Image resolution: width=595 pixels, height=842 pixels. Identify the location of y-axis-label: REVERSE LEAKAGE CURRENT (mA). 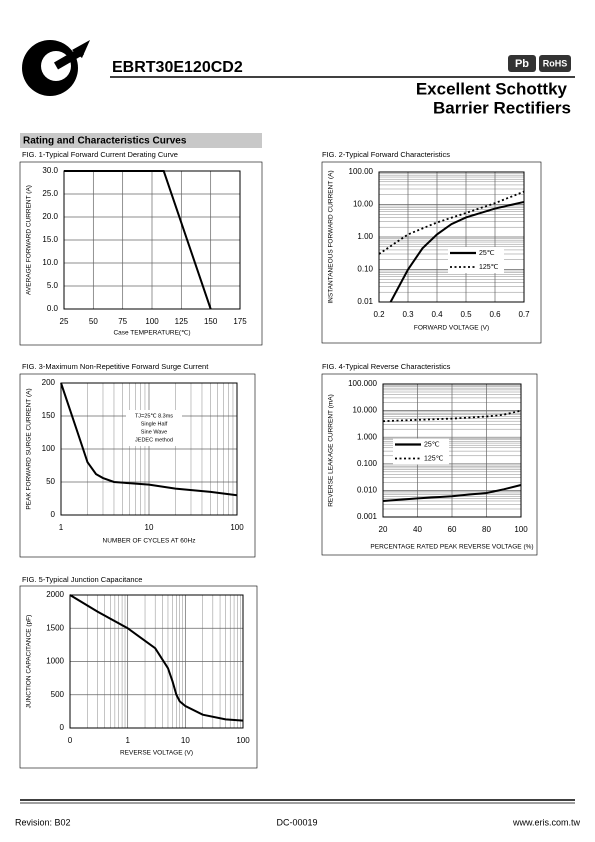
(331, 450).